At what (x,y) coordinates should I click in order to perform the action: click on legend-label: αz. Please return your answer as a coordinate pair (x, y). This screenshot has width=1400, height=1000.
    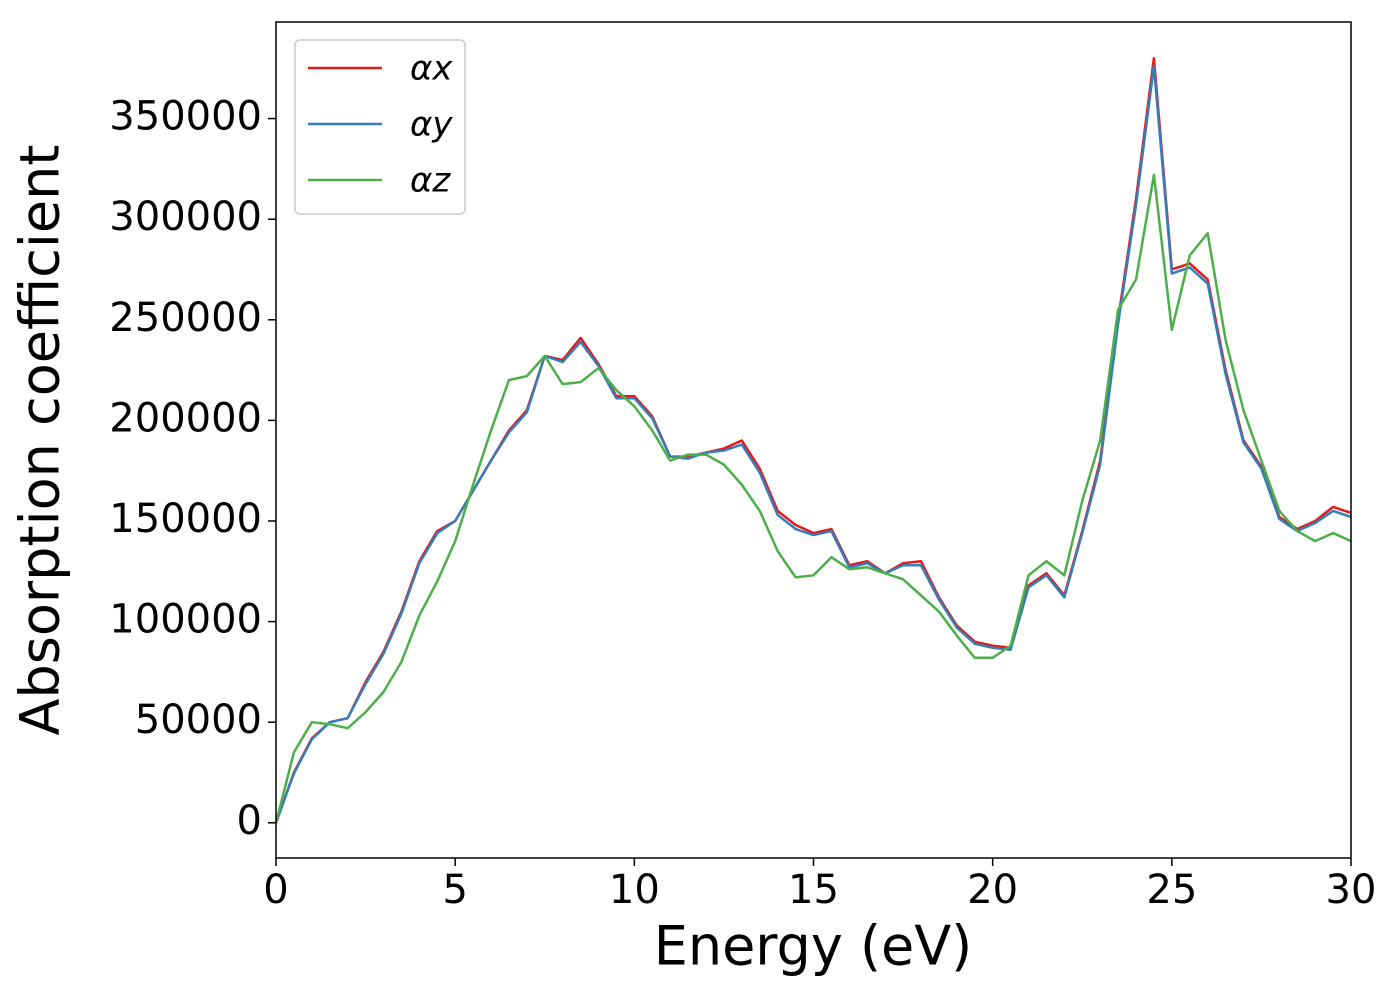
    Looking at the image, I should click on (430, 181).